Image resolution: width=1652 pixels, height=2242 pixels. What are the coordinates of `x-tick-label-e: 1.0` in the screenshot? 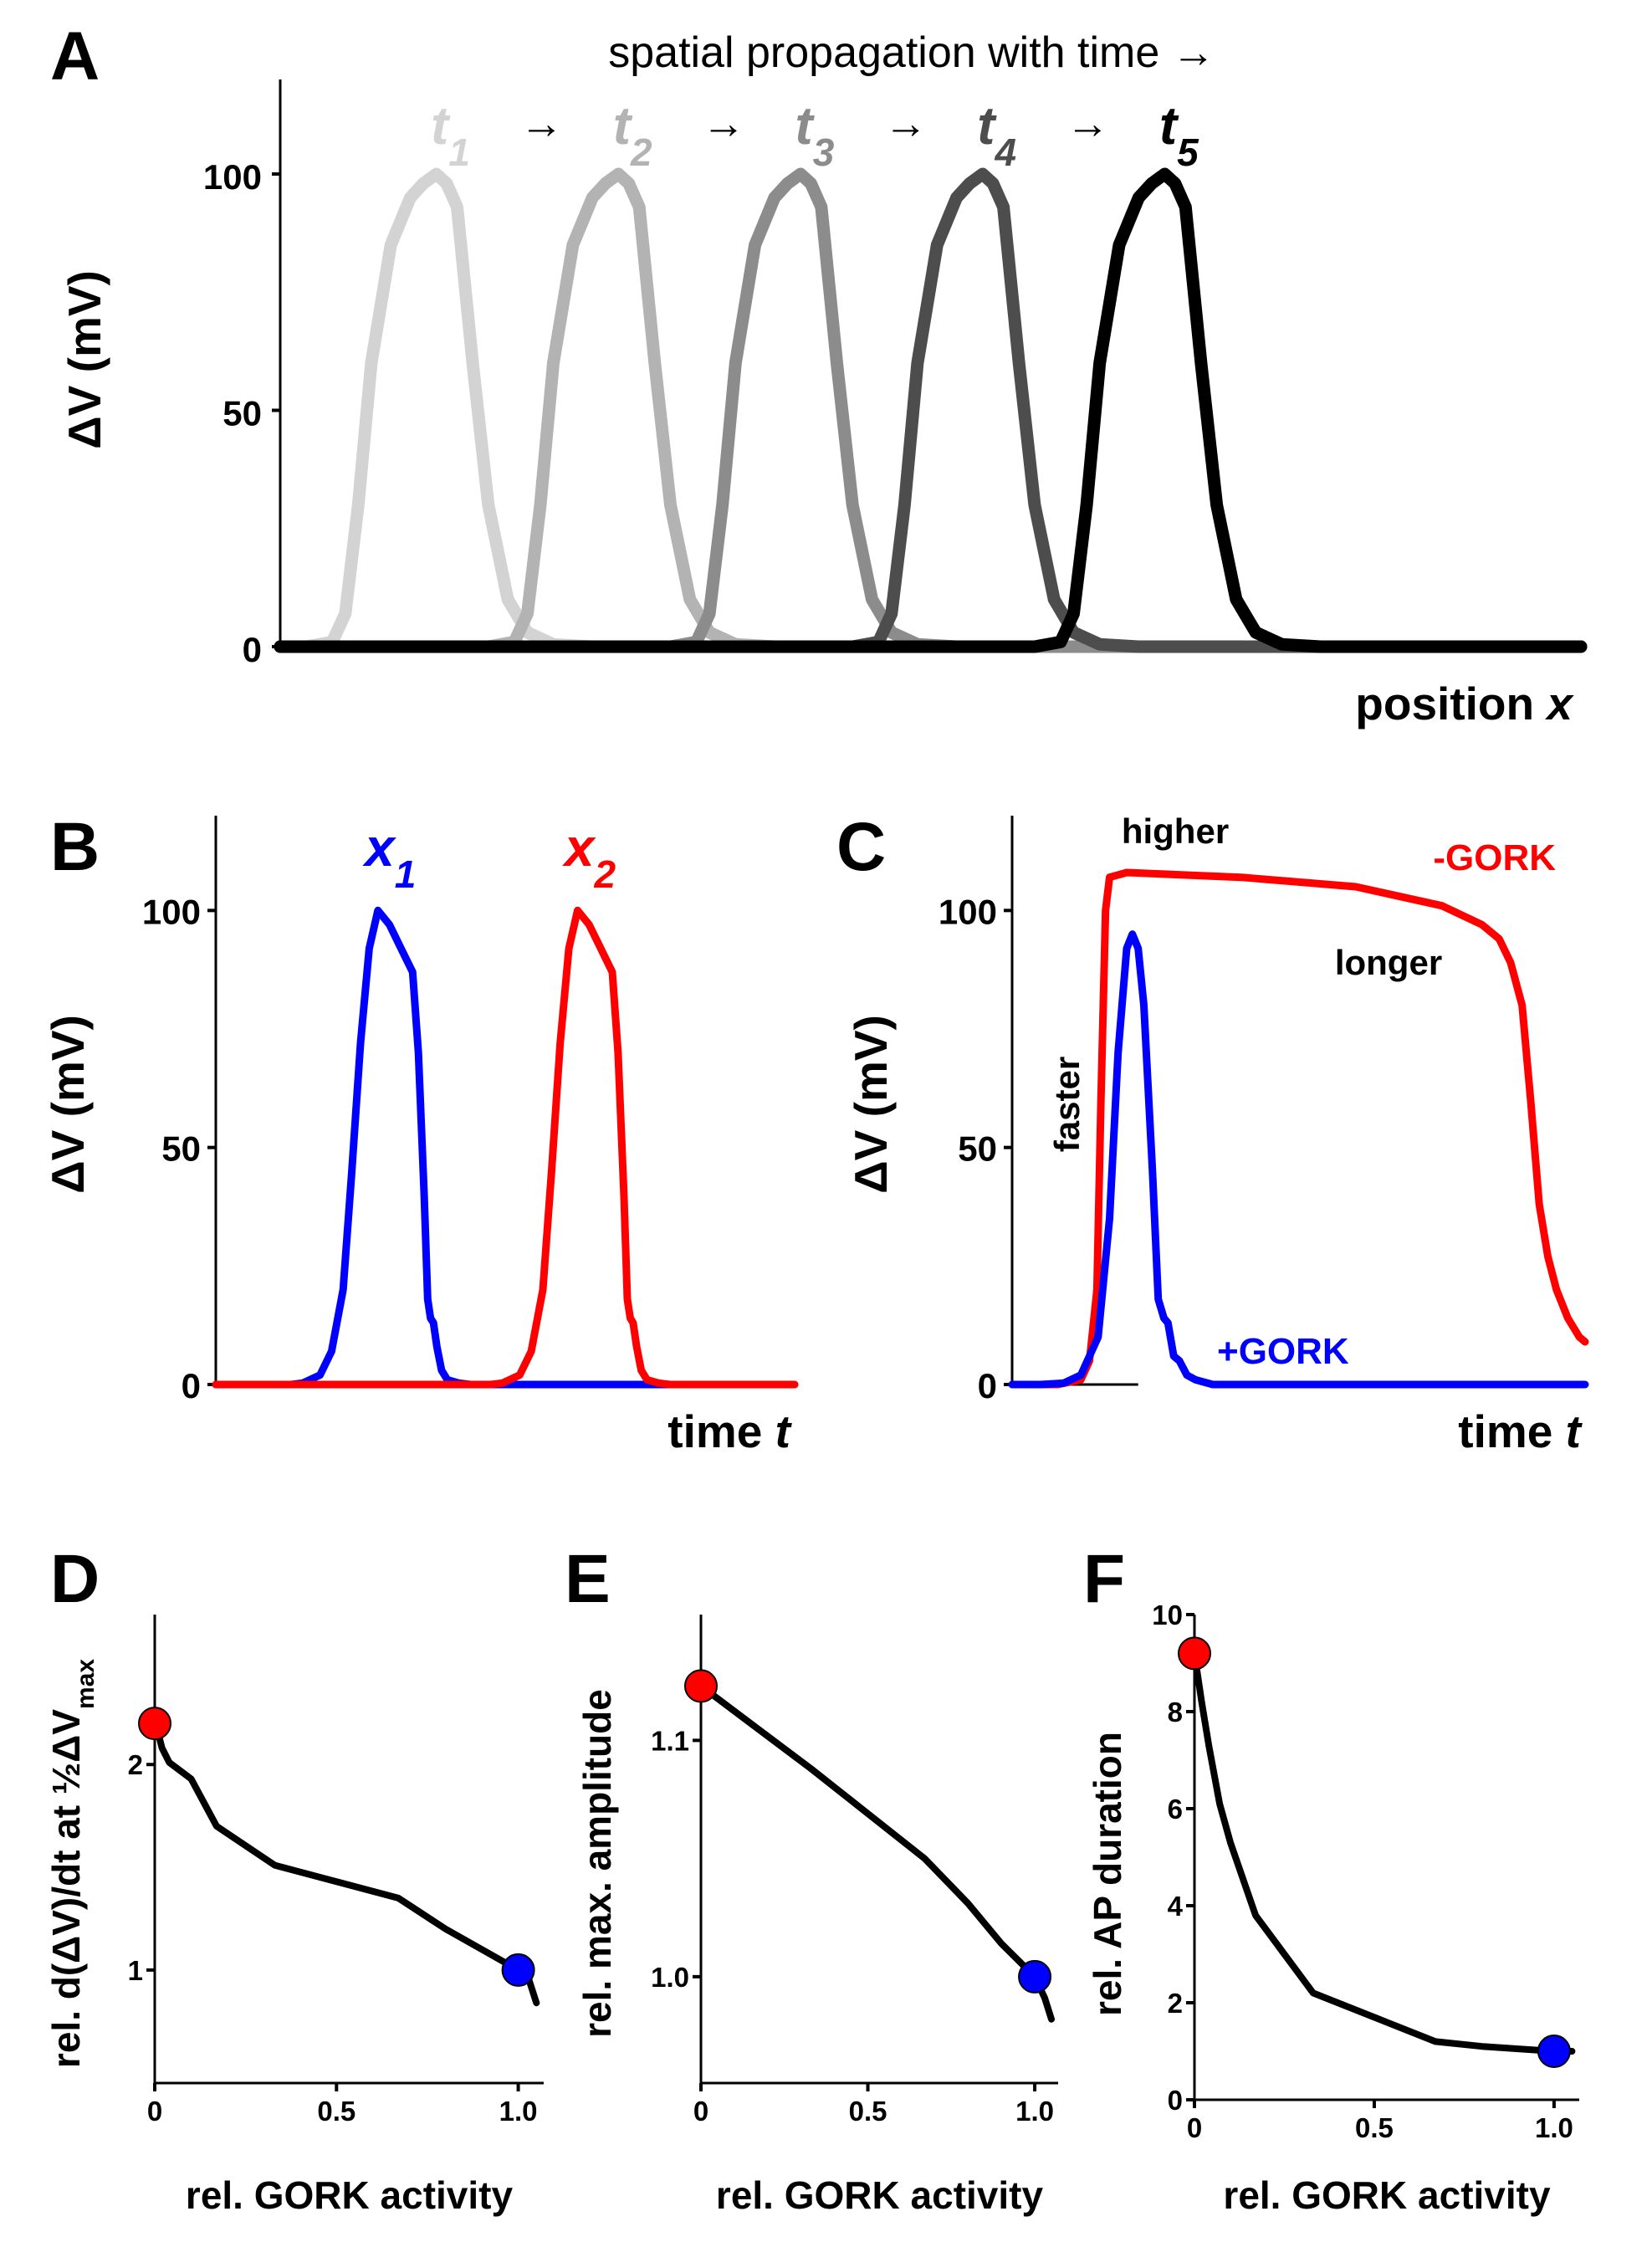 It's located at (1034, 2111).